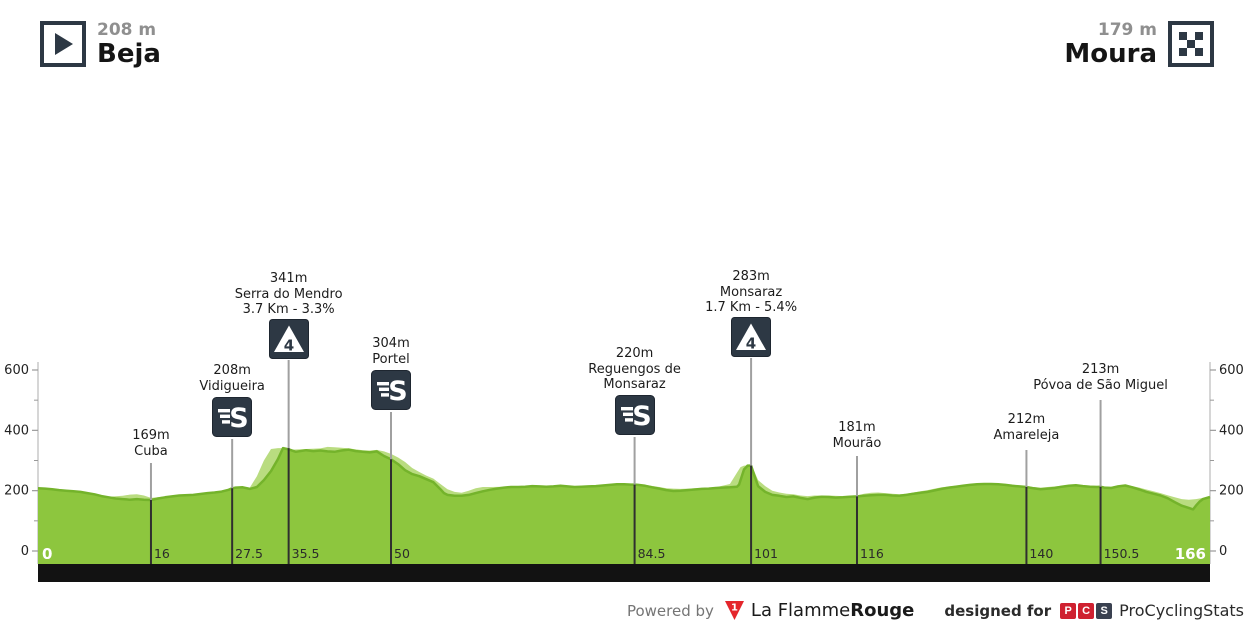 The image size is (1250, 625). I want to click on x-tick-label: 16, so click(162, 553).